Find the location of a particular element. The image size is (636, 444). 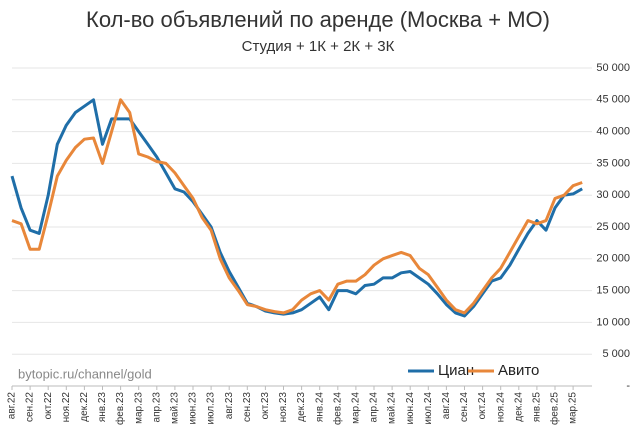

x-tick-label: авг.22 is located at coordinates (12, 406).